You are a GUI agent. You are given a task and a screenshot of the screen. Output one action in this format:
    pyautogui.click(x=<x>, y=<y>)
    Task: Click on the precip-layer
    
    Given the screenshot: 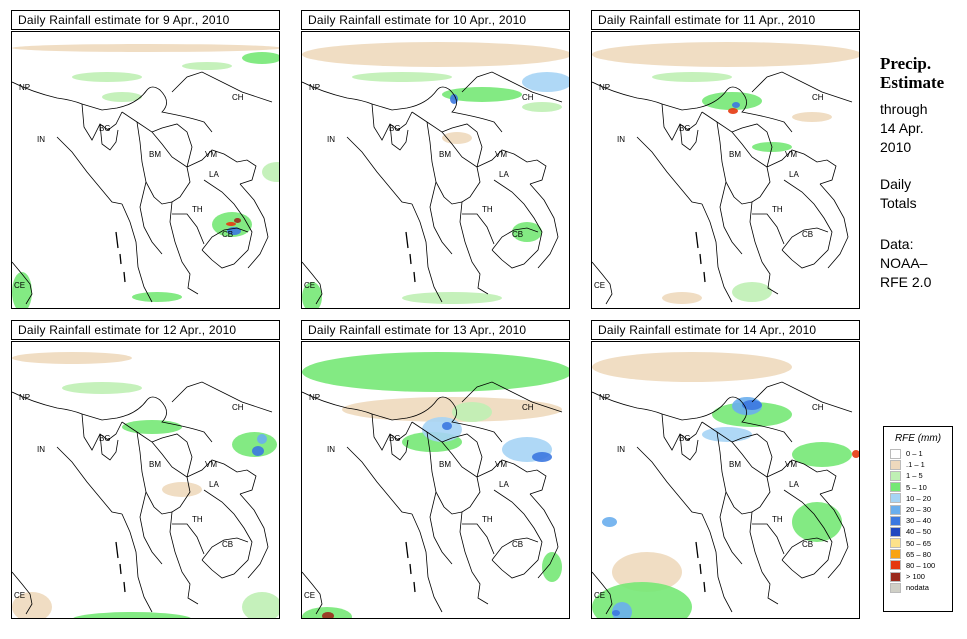 What is the action you would take?
    pyautogui.click(x=435, y=485)
    